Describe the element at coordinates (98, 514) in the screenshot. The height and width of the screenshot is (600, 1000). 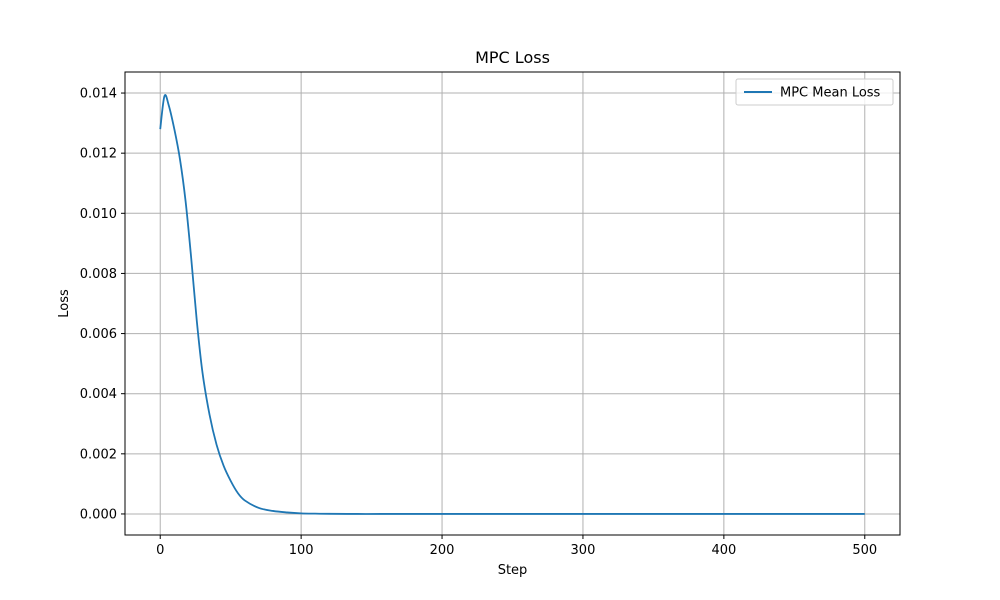
I see `y-tick-label: 0.000` at that location.